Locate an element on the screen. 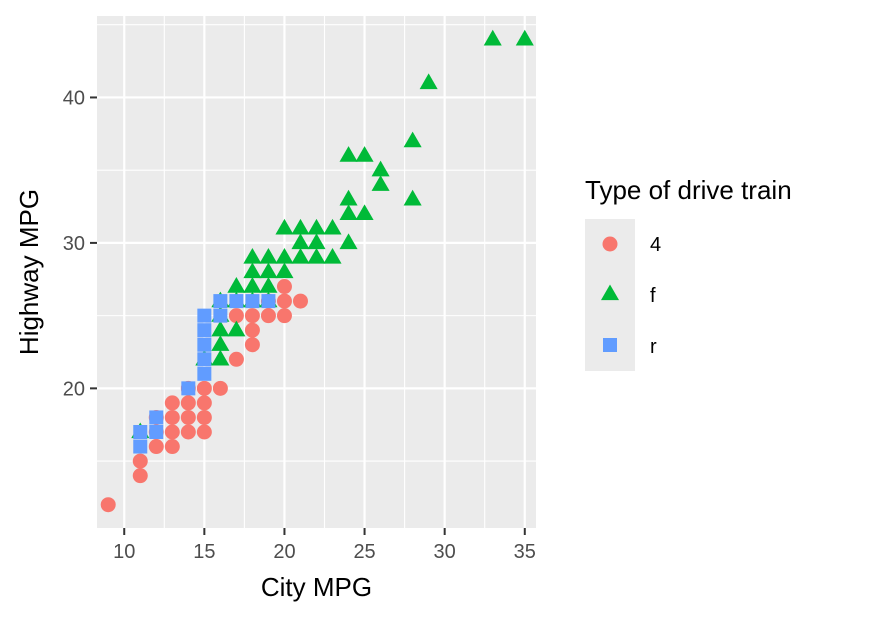 The image size is (874, 620). legend-label-4: 4 is located at coordinates (655, 245).